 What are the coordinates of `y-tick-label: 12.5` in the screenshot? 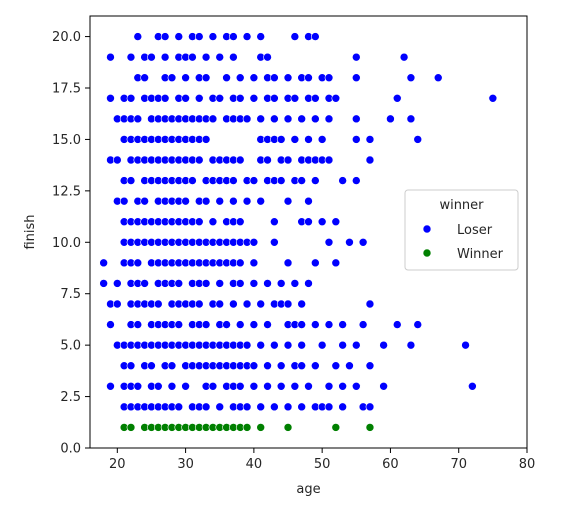 It's located at (66, 191).